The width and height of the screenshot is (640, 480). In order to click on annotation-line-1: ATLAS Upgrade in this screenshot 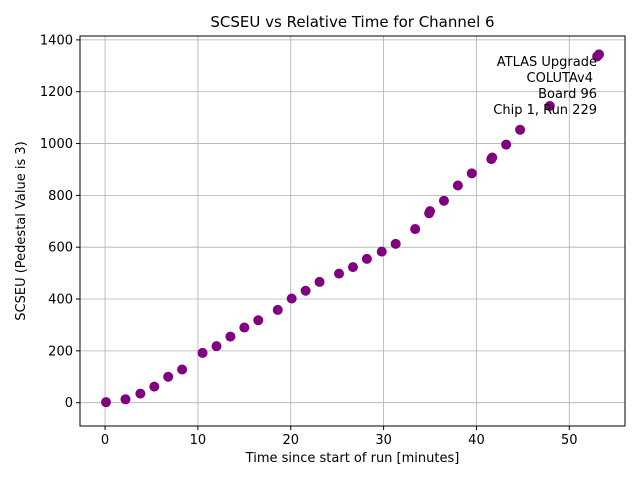, I will do `click(547, 62)`.